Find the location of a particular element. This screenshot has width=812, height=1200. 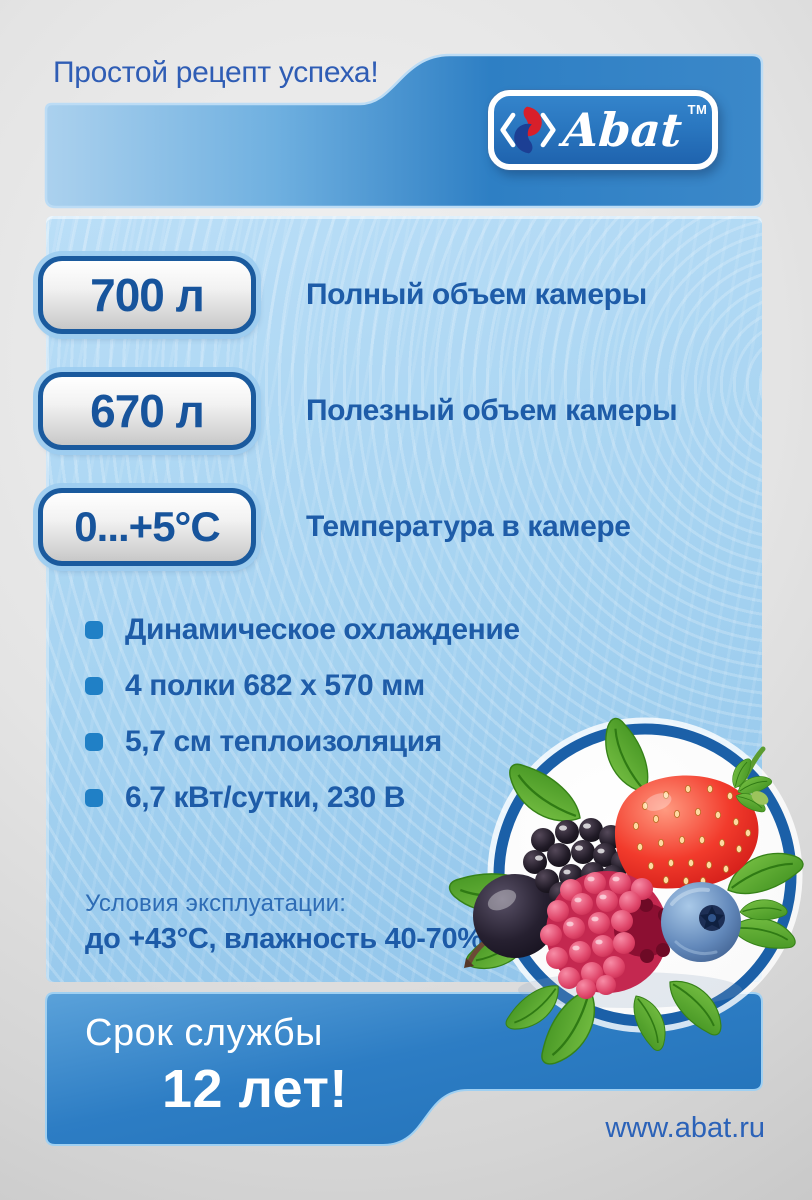

conditions-title: Условия эксплуатации: is located at coordinates (216, 903).